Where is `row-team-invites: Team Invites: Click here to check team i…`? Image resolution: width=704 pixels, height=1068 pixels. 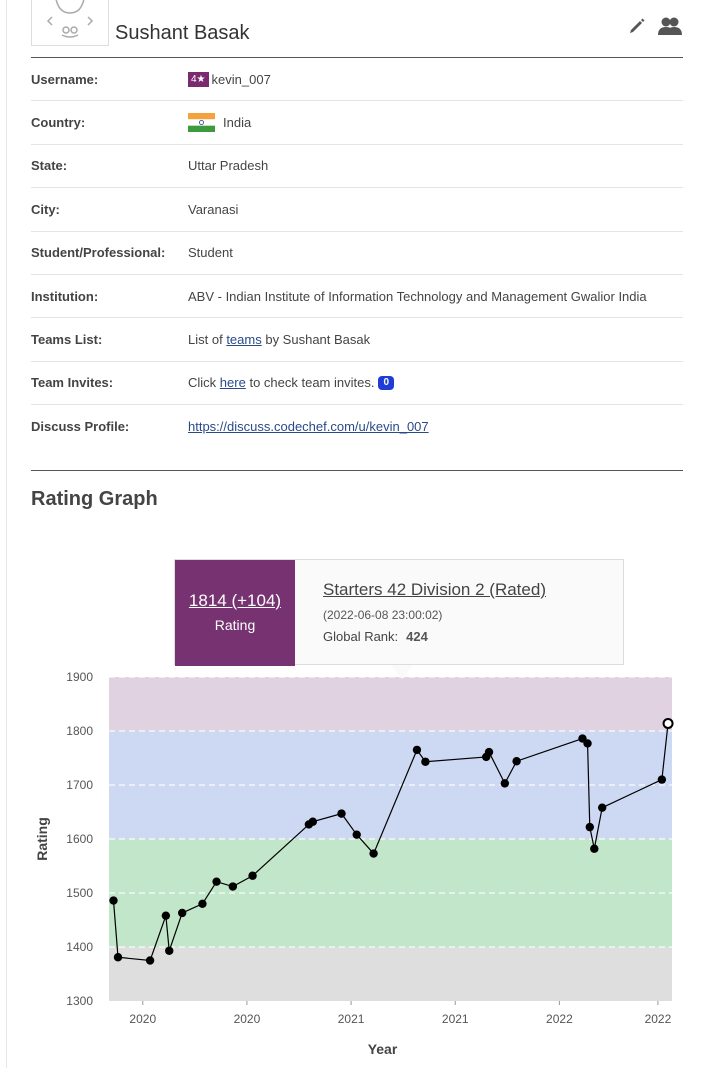
row-team-invites: Team Invites: Click here to check team i… is located at coordinates (357, 384).